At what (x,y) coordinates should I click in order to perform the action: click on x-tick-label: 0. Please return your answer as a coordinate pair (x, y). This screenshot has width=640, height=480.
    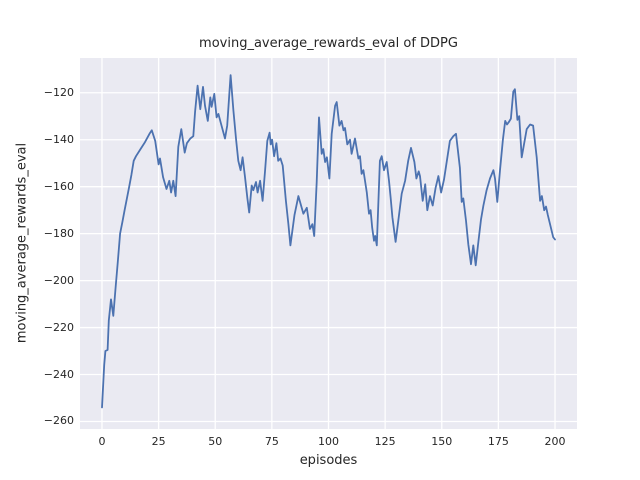
    Looking at the image, I should click on (102, 441).